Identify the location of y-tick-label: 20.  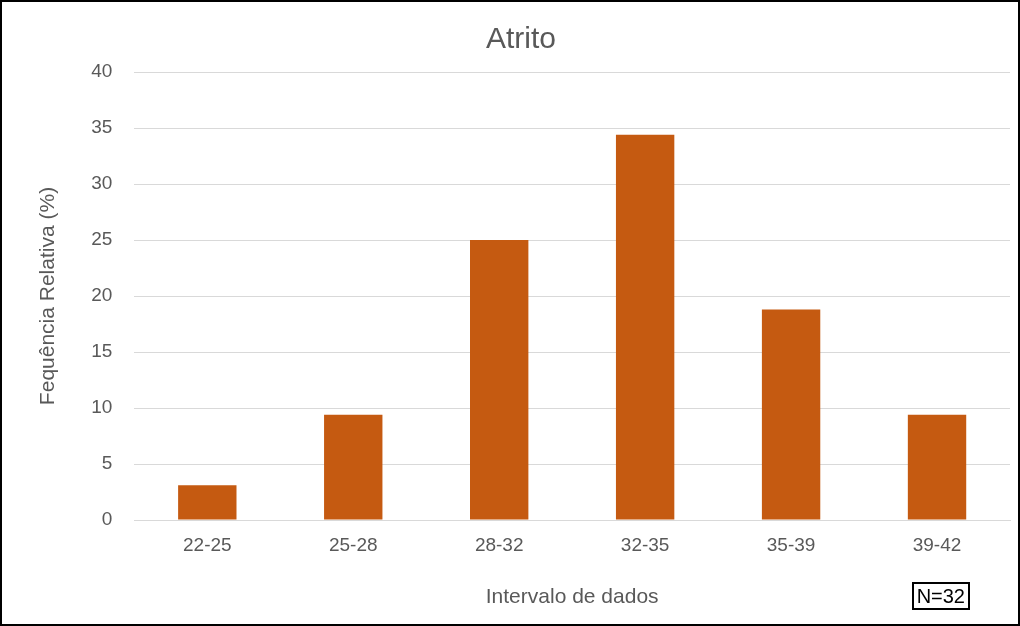
(102, 295).